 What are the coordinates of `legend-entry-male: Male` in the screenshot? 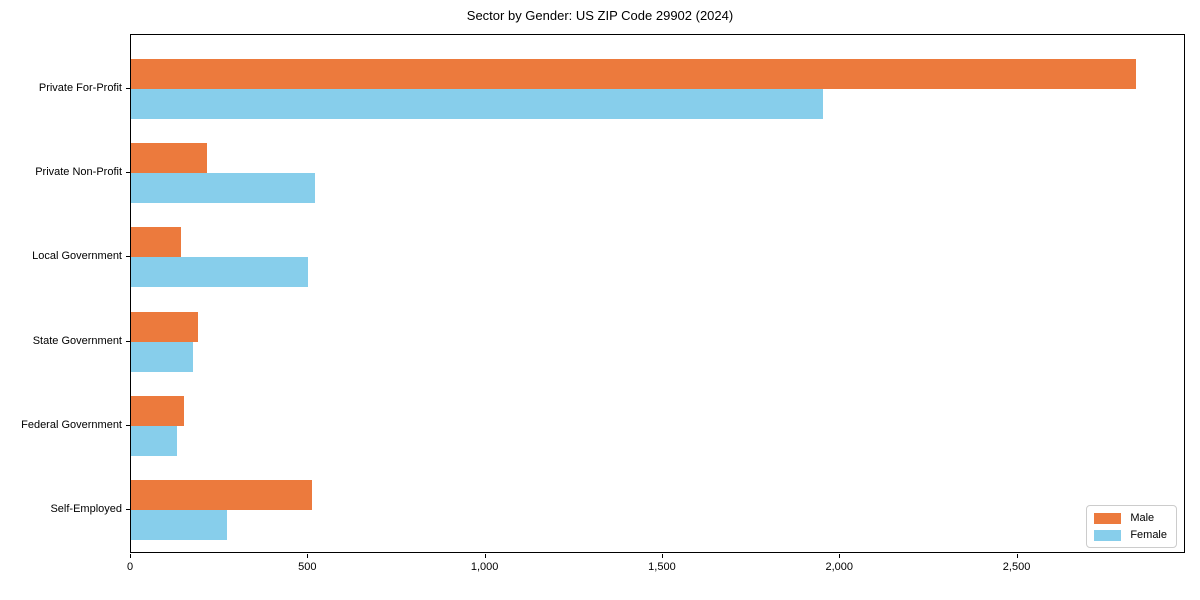 It's located at (1130, 518).